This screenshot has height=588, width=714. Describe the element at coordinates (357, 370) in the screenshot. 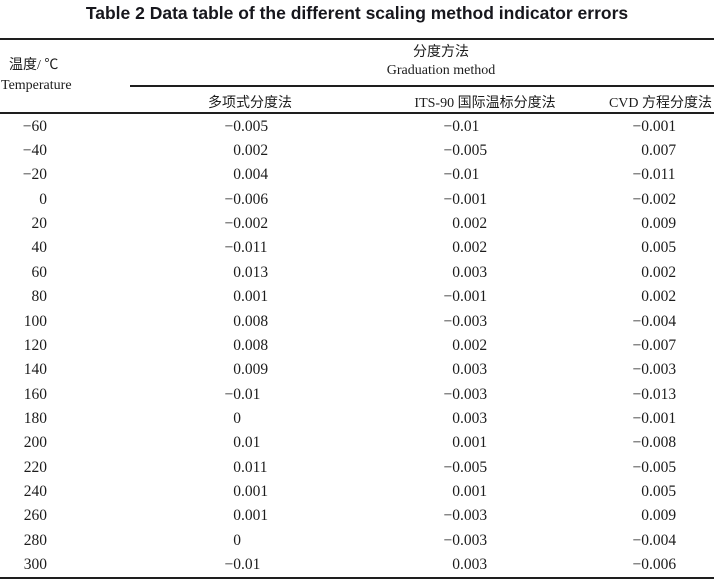

I see `table-row: 140 0.009 0.003 −0.003` at that location.